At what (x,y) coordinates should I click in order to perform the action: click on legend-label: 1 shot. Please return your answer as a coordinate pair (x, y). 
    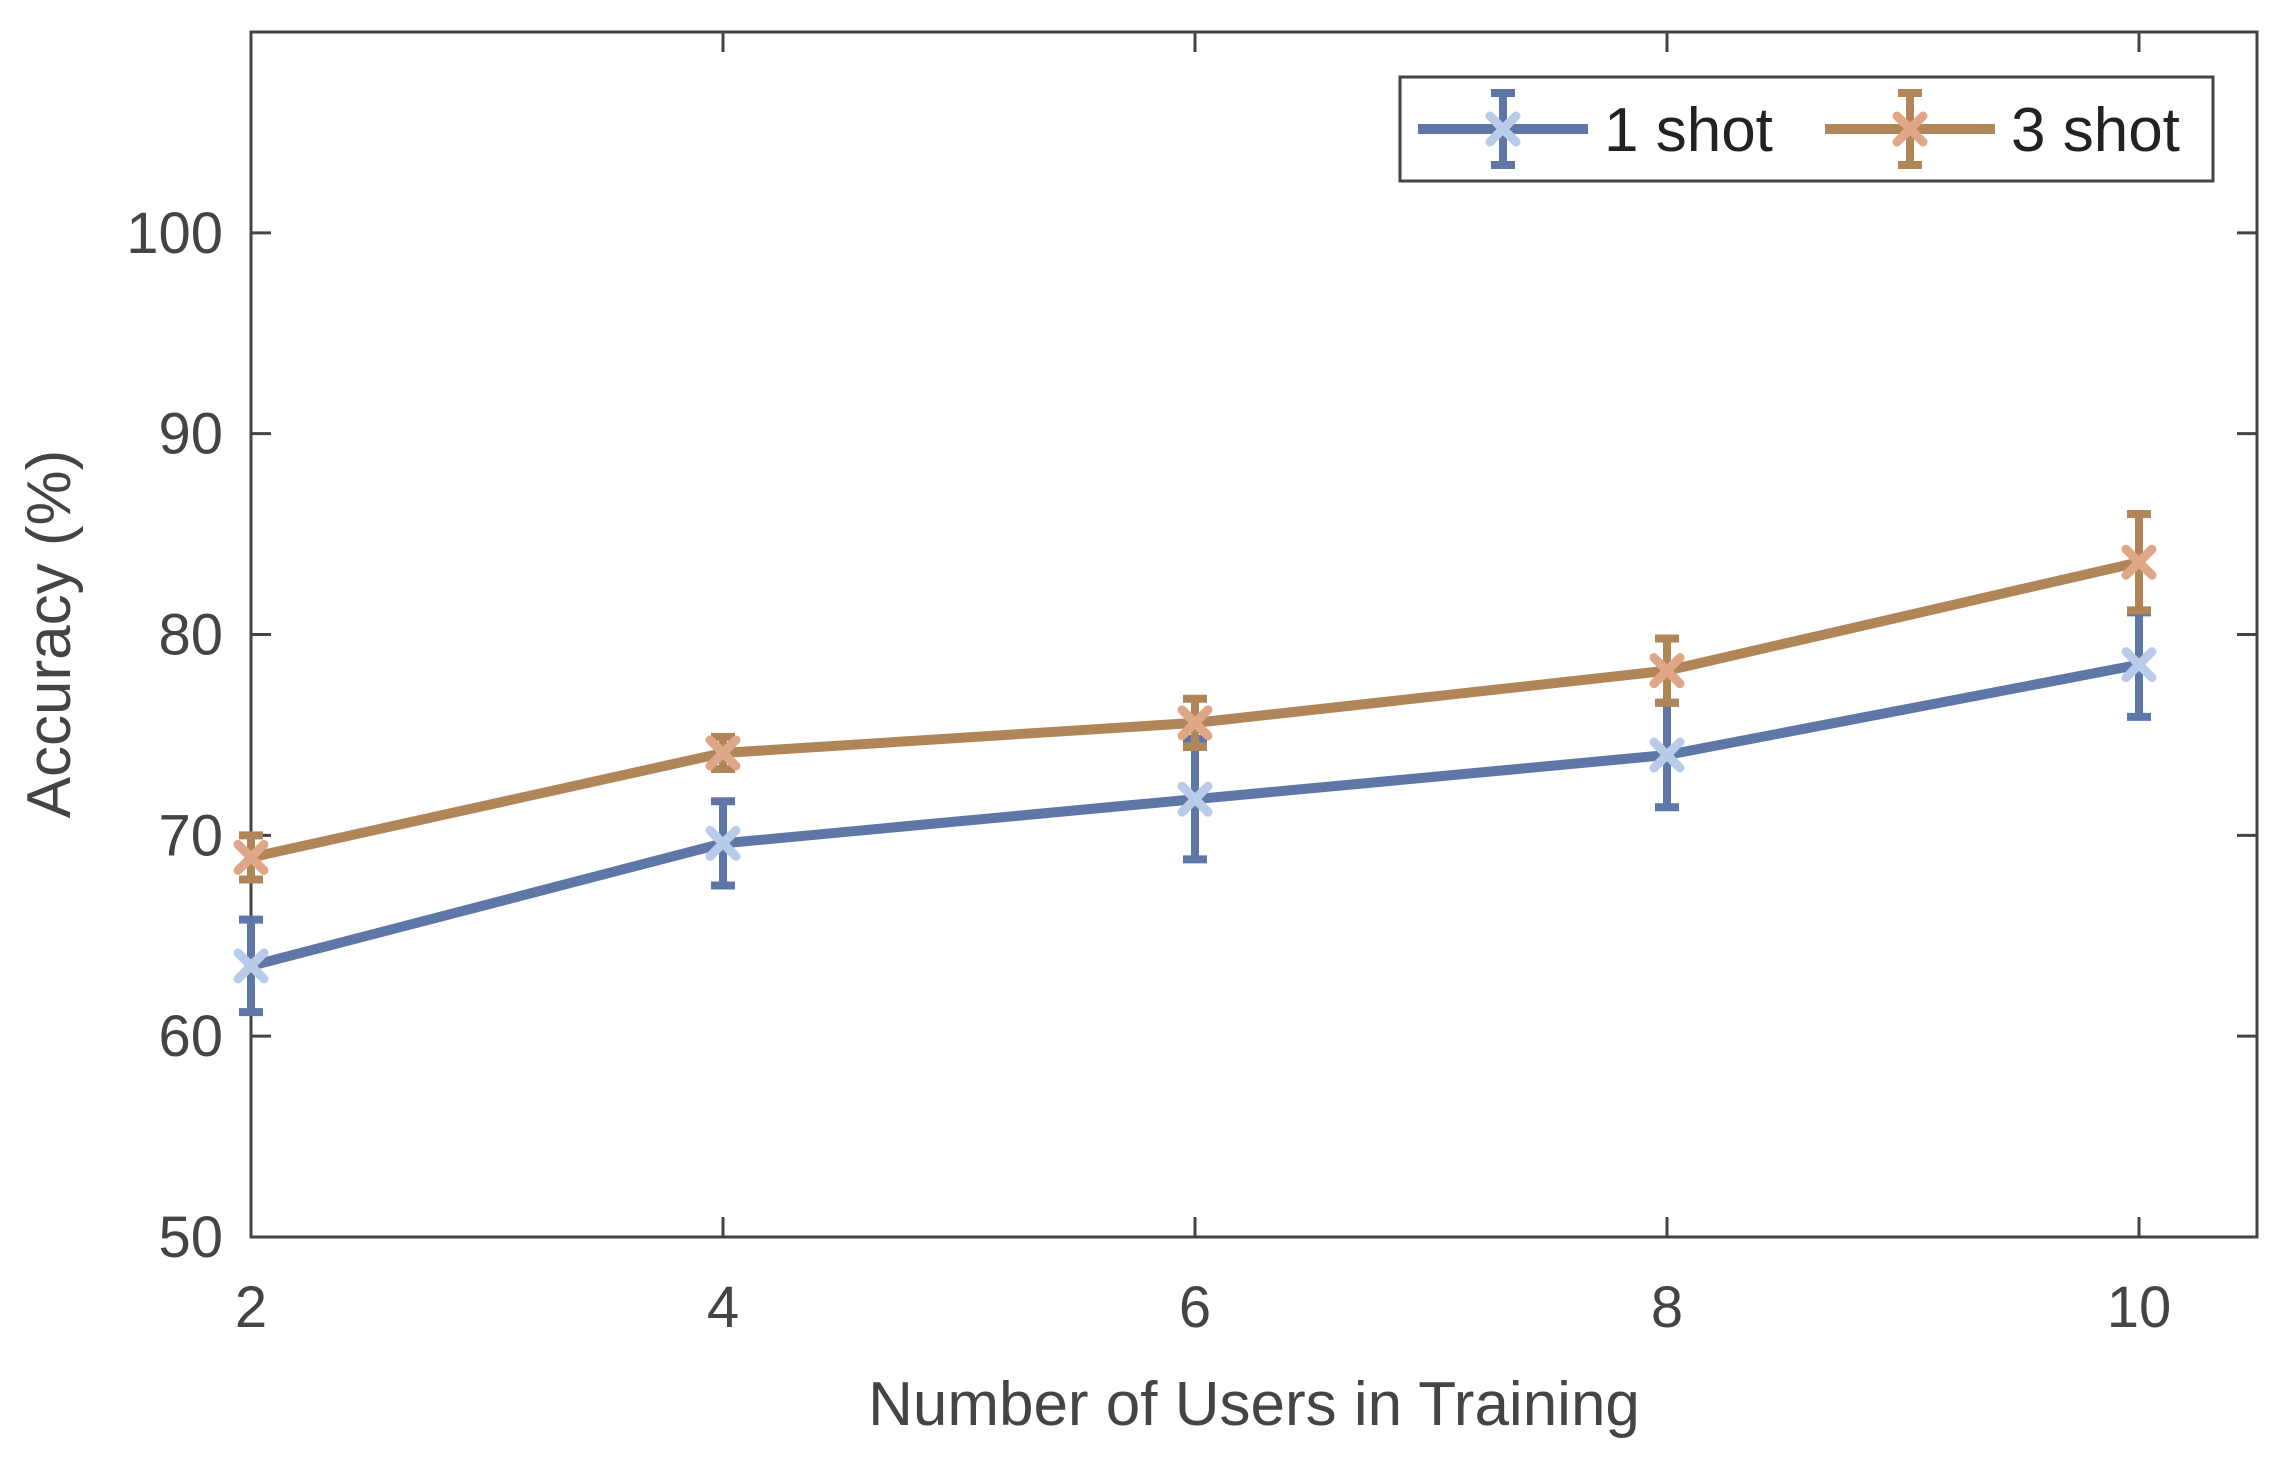
    Looking at the image, I should click on (1688, 130).